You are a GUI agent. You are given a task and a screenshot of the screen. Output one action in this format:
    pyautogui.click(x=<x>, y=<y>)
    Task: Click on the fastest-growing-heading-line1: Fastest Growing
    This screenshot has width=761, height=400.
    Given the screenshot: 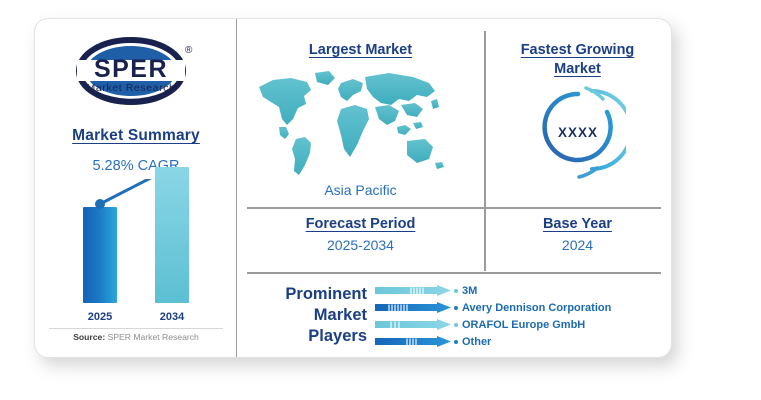 What is the action you would take?
    pyautogui.click(x=577, y=50)
    